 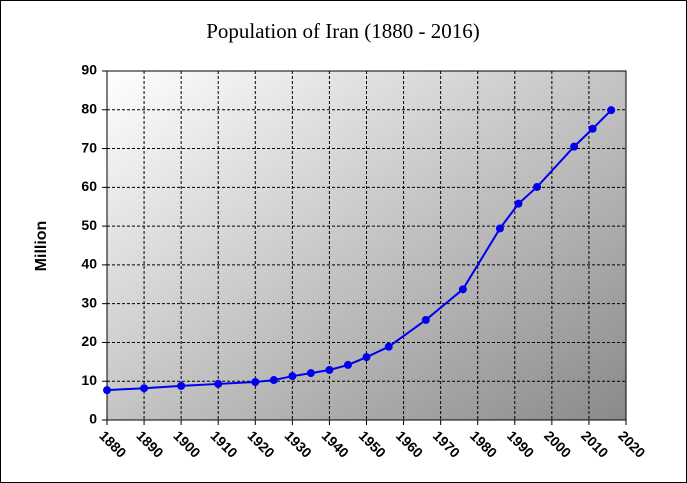 What do you see at coordinates (89, 225) in the screenshot?
I see `y-tick-label: 50` at bounding box center [89, 225].